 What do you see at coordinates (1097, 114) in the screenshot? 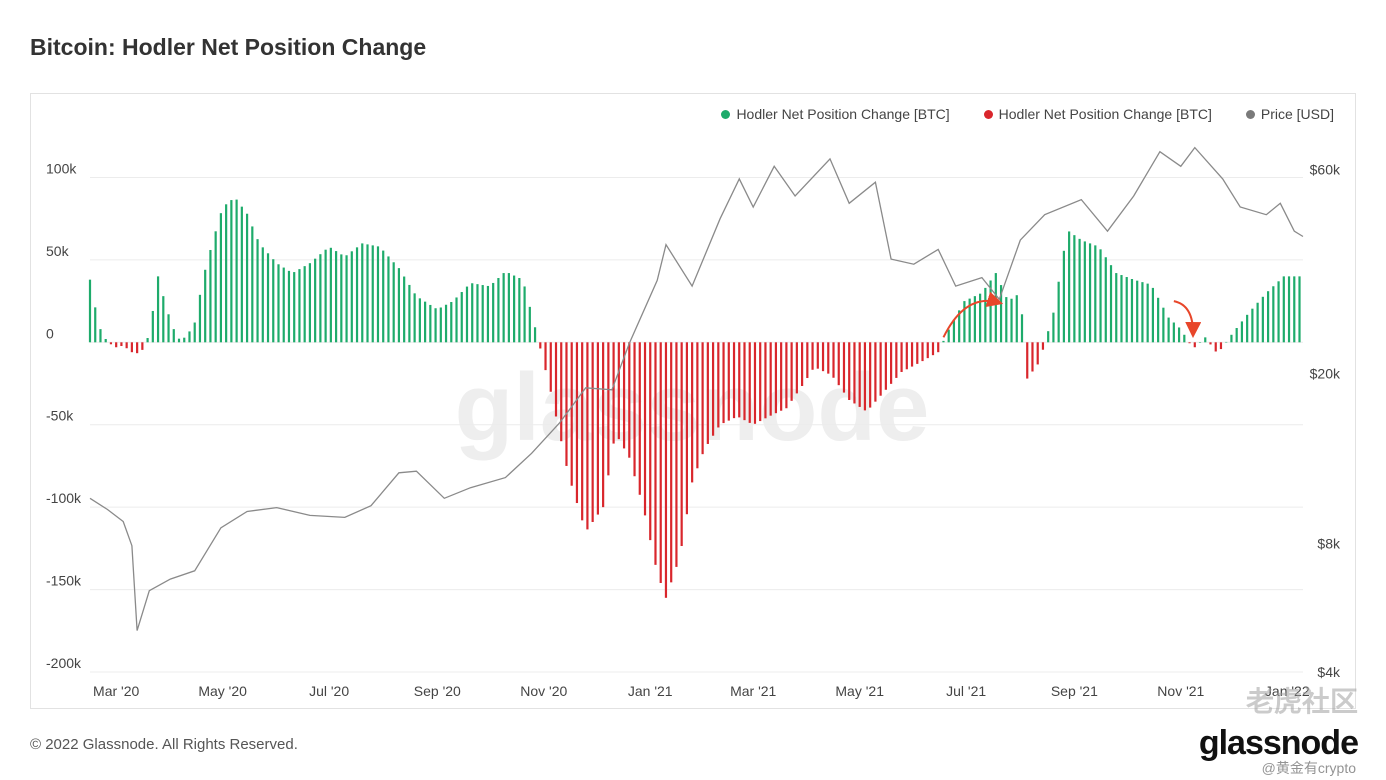
I see `legend-item-negative: Hodler Net Position Change [BTC]` at bounding box center [1097, 114].